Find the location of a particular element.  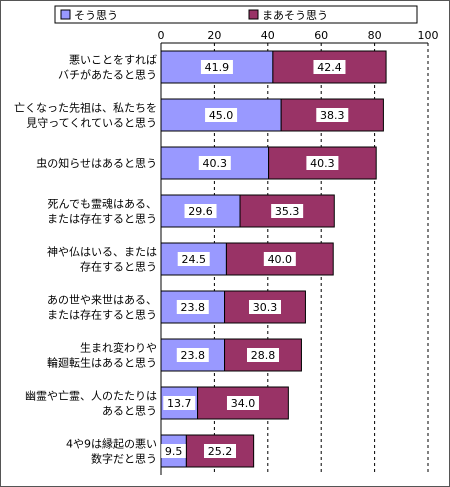

category-label: 輪廻転生はあると思う is located at coordinates (102, 363).